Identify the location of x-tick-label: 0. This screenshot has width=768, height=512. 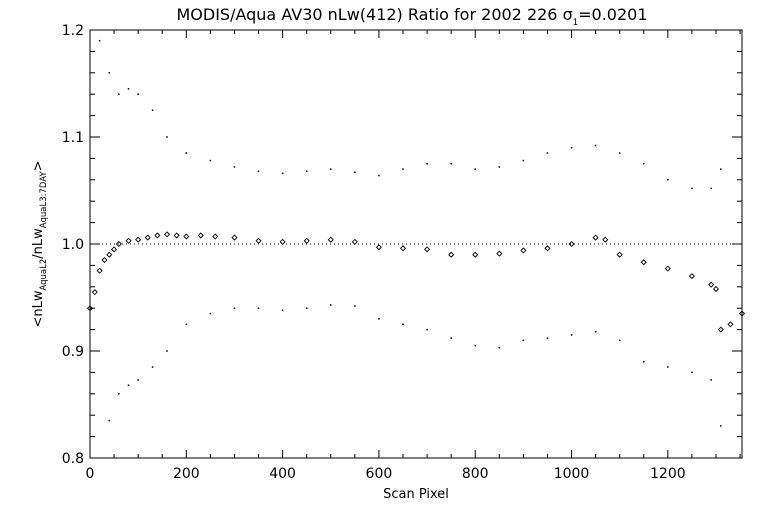
(90, 474).